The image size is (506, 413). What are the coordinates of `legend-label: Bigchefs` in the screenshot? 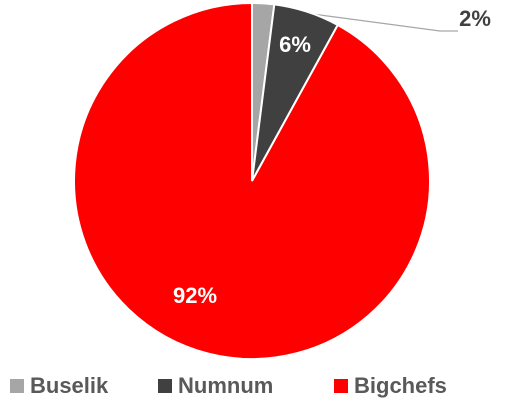 It's located at (400, 385).